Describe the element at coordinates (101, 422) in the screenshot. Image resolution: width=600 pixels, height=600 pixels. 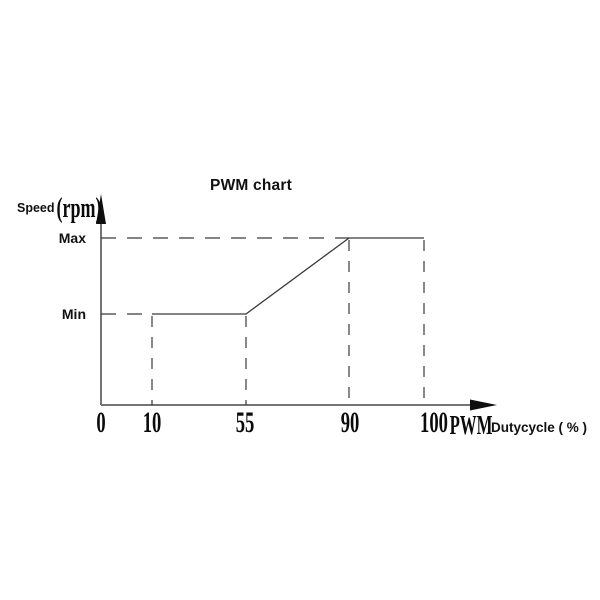
I see `x-tick-label: 0` at that location.